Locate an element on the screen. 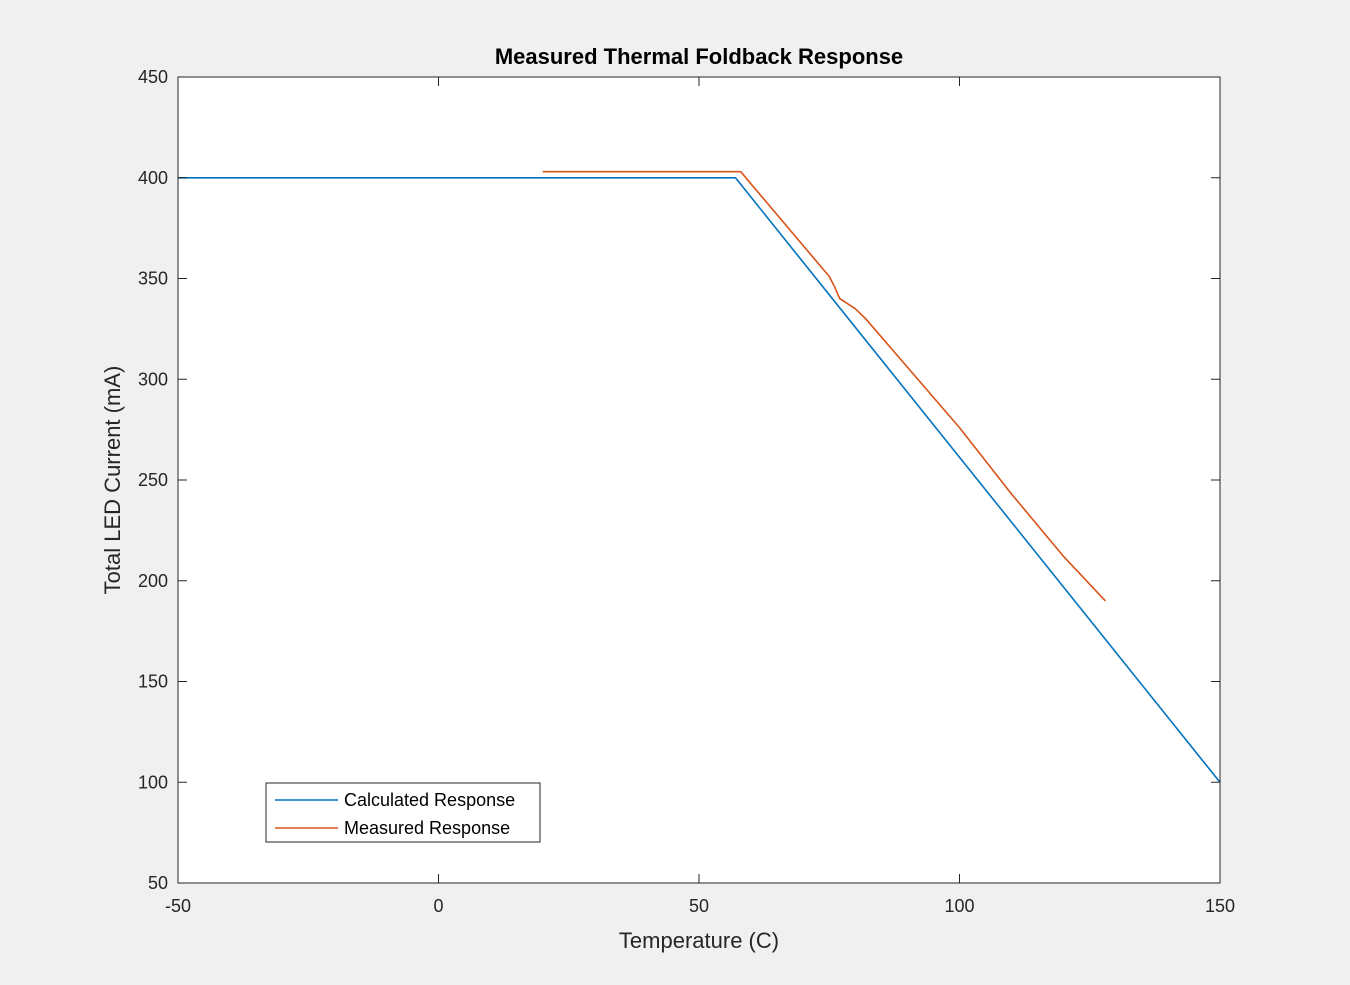  y-tick-label: 150 is located at coordinates (153, 682).